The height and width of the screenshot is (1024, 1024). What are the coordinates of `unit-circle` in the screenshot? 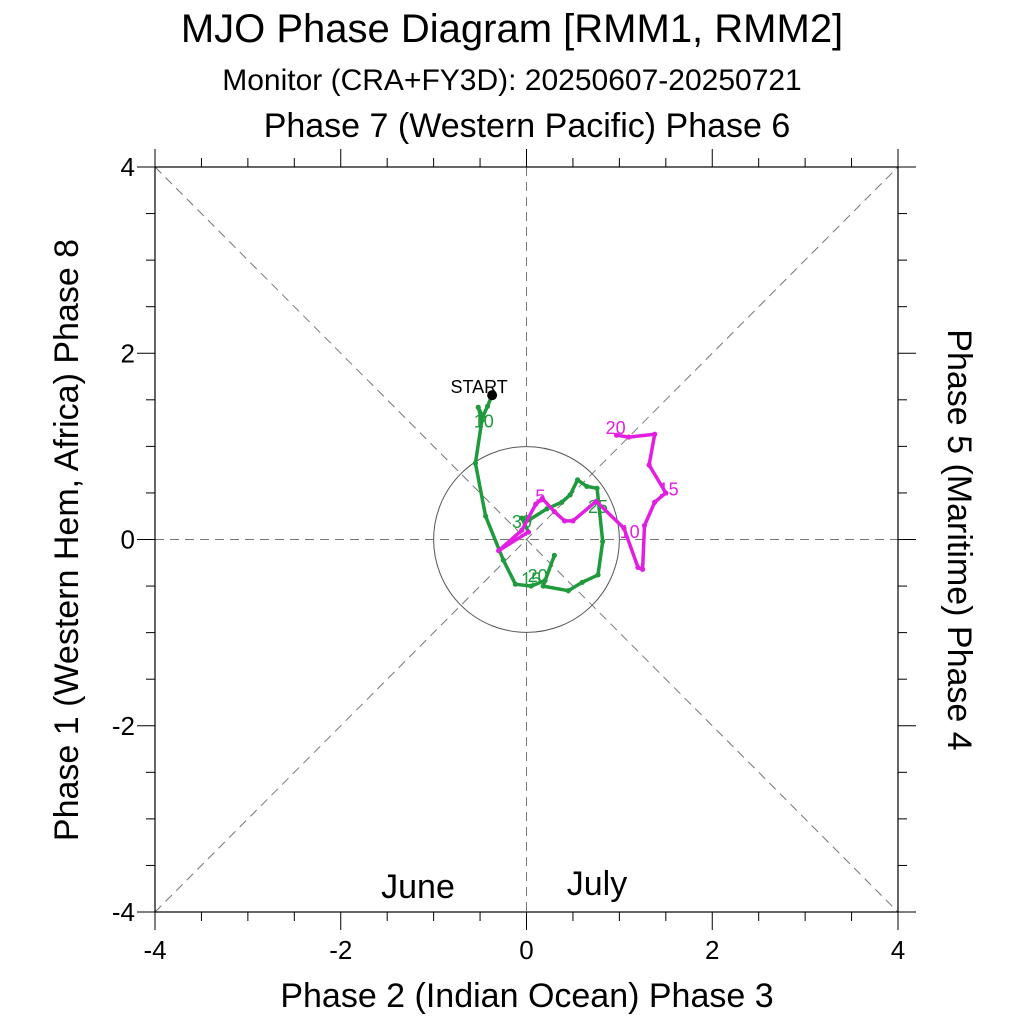 It's located at (526, 539).